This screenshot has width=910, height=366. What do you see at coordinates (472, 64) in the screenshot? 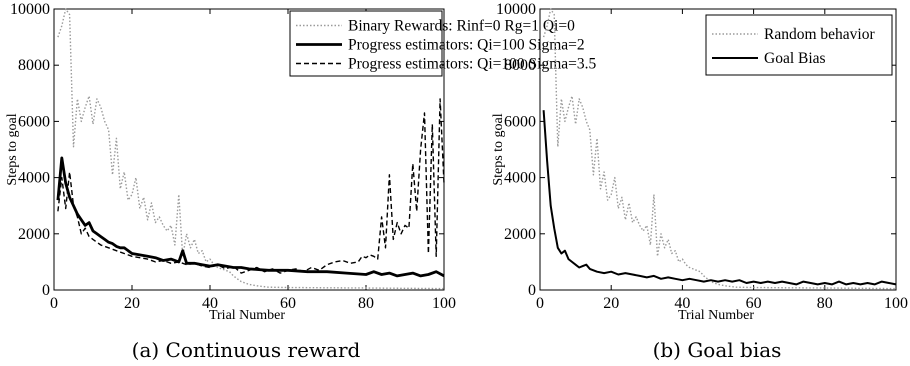
I see `legend-entry-progress-sigma-3-5: Progress estimators: Qi=100 Sigma=3.5` at bounding box center [472, 64].